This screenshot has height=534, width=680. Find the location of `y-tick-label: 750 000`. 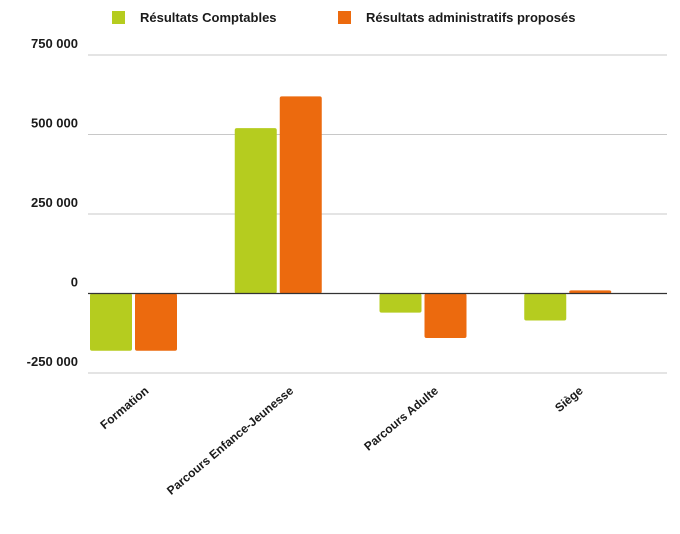

y-tick-label: 750 000 is located at coordinates (54, 43).